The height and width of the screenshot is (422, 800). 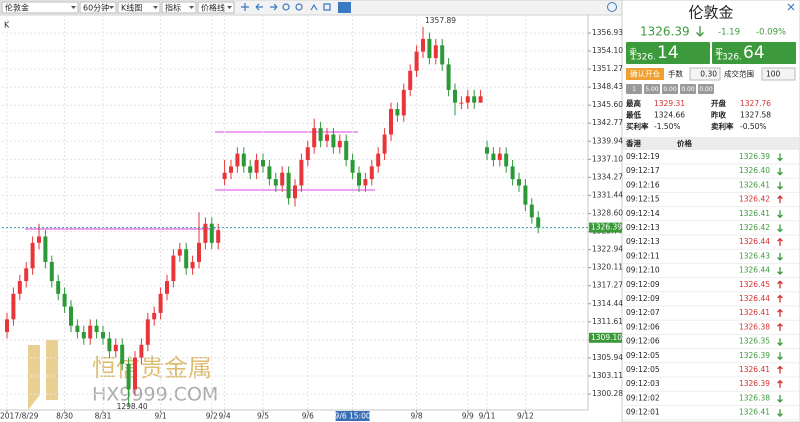 What do you see at coordinates (440, 20) in the screenshot?
I see `high-annotation: 1357.89` at bounding box center [440, 20].